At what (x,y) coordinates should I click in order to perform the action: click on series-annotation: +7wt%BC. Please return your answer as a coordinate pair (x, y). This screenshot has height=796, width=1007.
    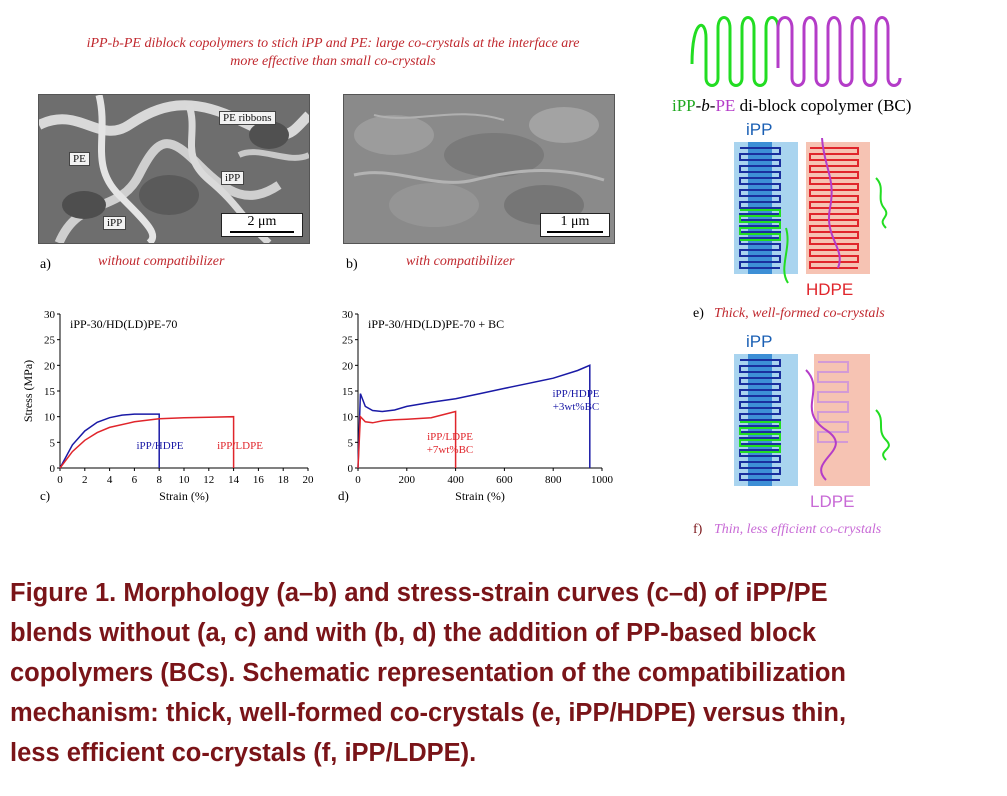
    Looking at the image, I should click on (450, 450).